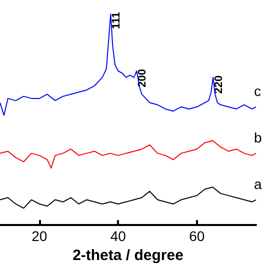 This screenshot has height=268, width=268. What do you see at coordinates (258, 137) in the screenshot?
I see `series-label: b` at bounding box center [258, 137].